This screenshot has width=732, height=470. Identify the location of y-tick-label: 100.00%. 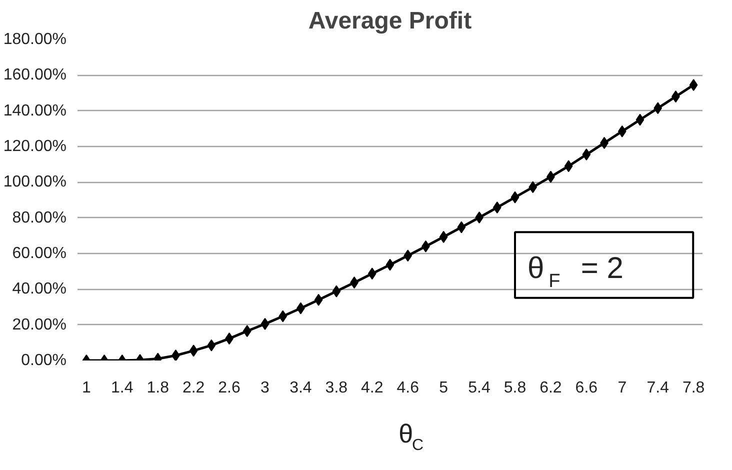
(35, 182).